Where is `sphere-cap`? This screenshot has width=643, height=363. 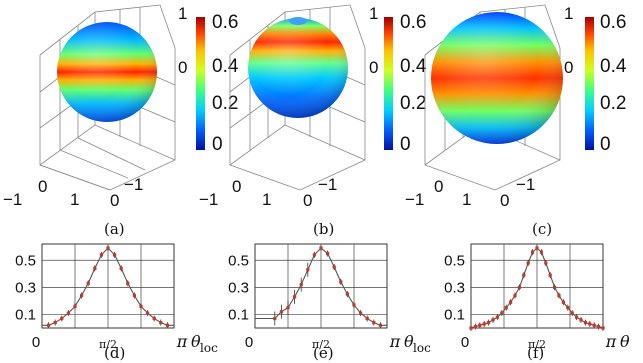 sphere-cap is located at coordinates (298, 21).